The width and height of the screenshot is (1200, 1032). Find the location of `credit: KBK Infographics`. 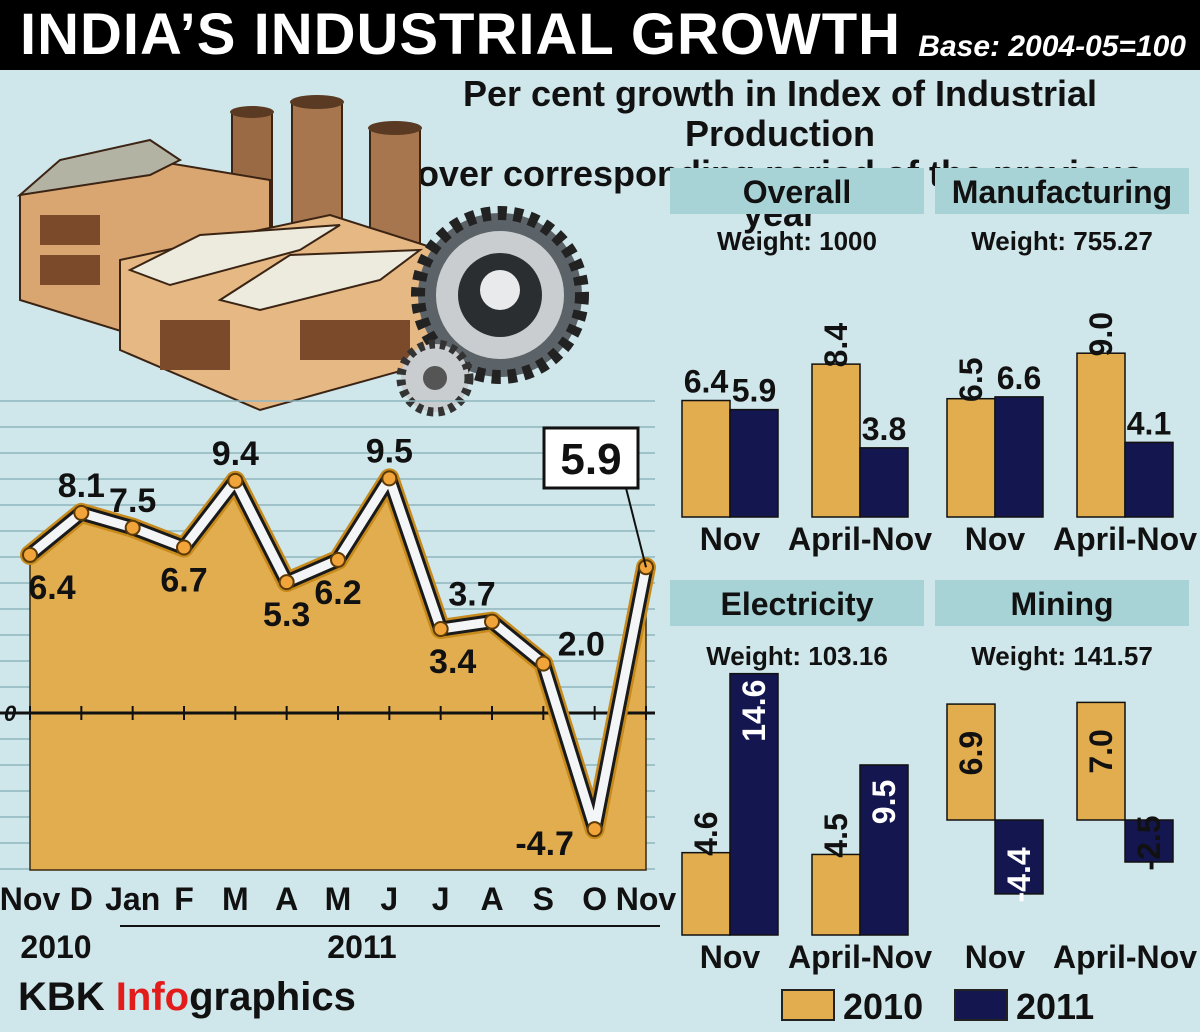

credit: KBK Infographics is located at coordinates (187, 997).